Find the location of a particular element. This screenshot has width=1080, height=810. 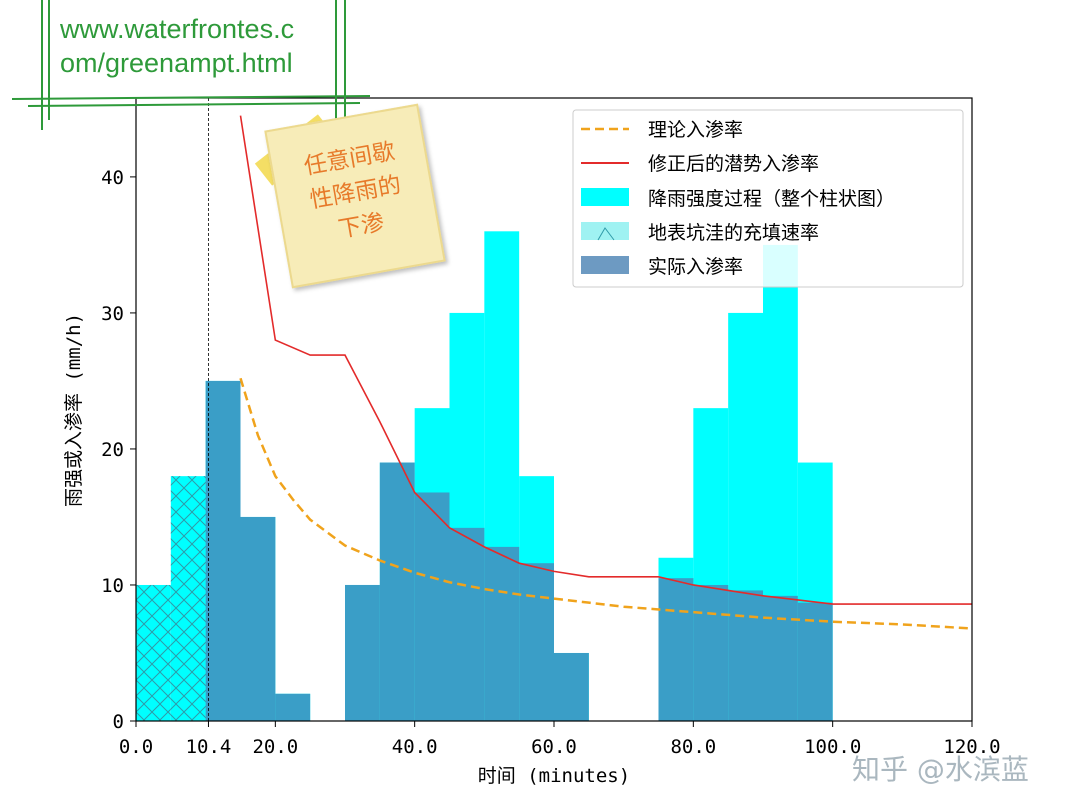

x-tick-label: 0.0 is located at coordinates (136, 747).